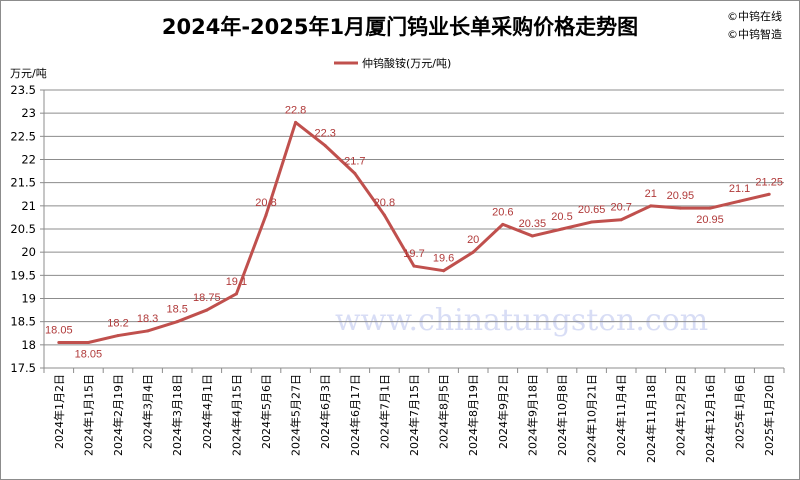 This screenshot has width=800, height=480. I want to click on data-label: 21.25, so click(769, 182).